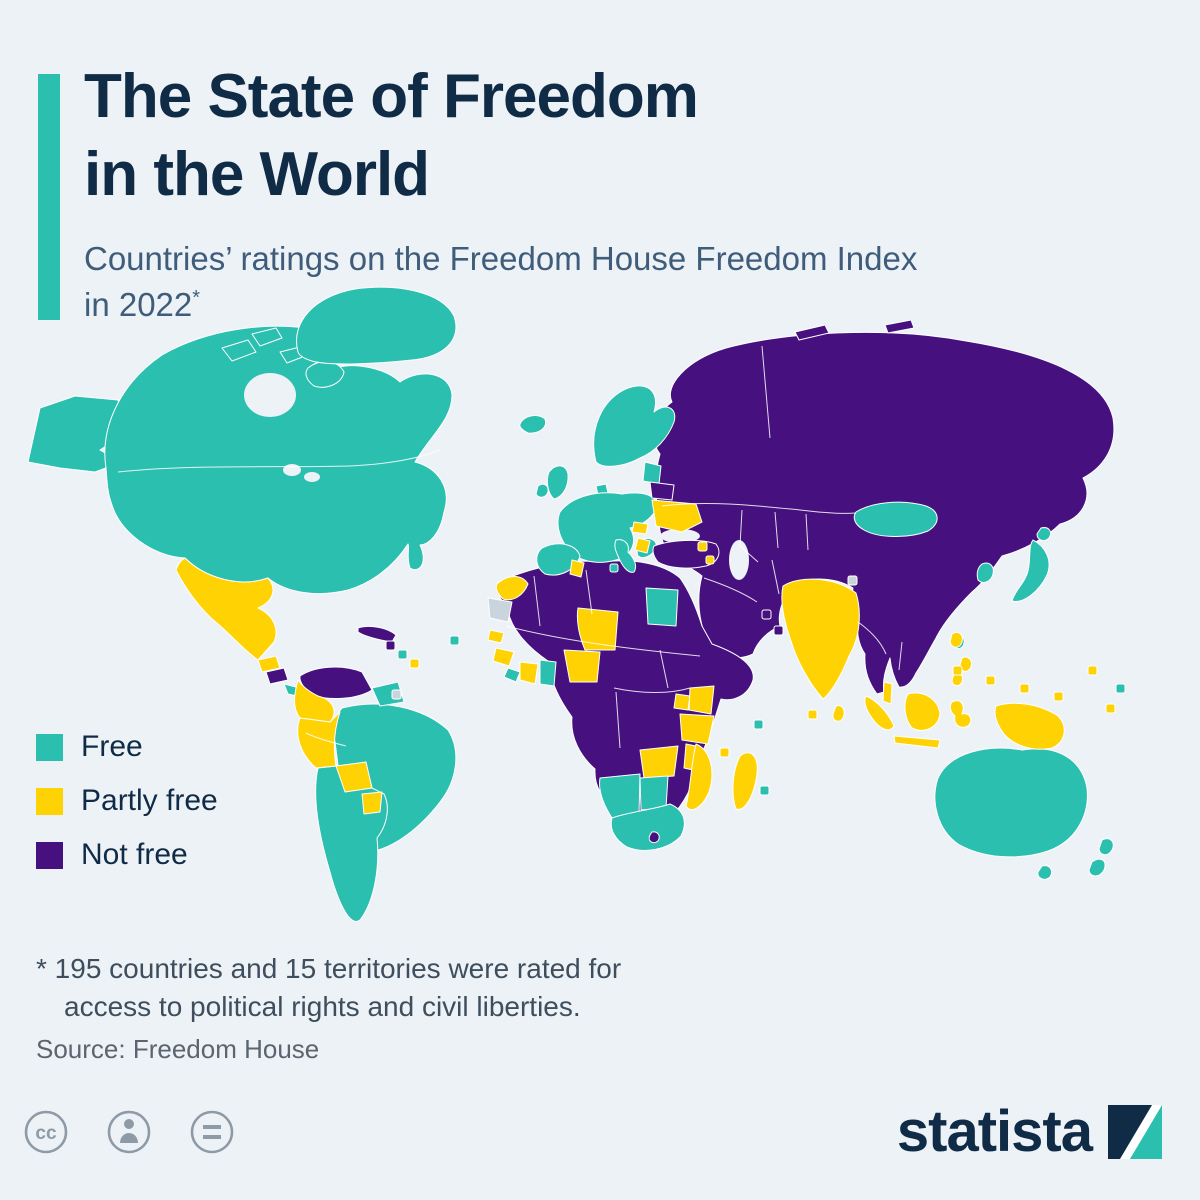 The image size is (1200, 1200). What do you see at coordinates (319, 740) in the screenshot?
I see `region-ecuador-peru` at bounding box center [319, 740].